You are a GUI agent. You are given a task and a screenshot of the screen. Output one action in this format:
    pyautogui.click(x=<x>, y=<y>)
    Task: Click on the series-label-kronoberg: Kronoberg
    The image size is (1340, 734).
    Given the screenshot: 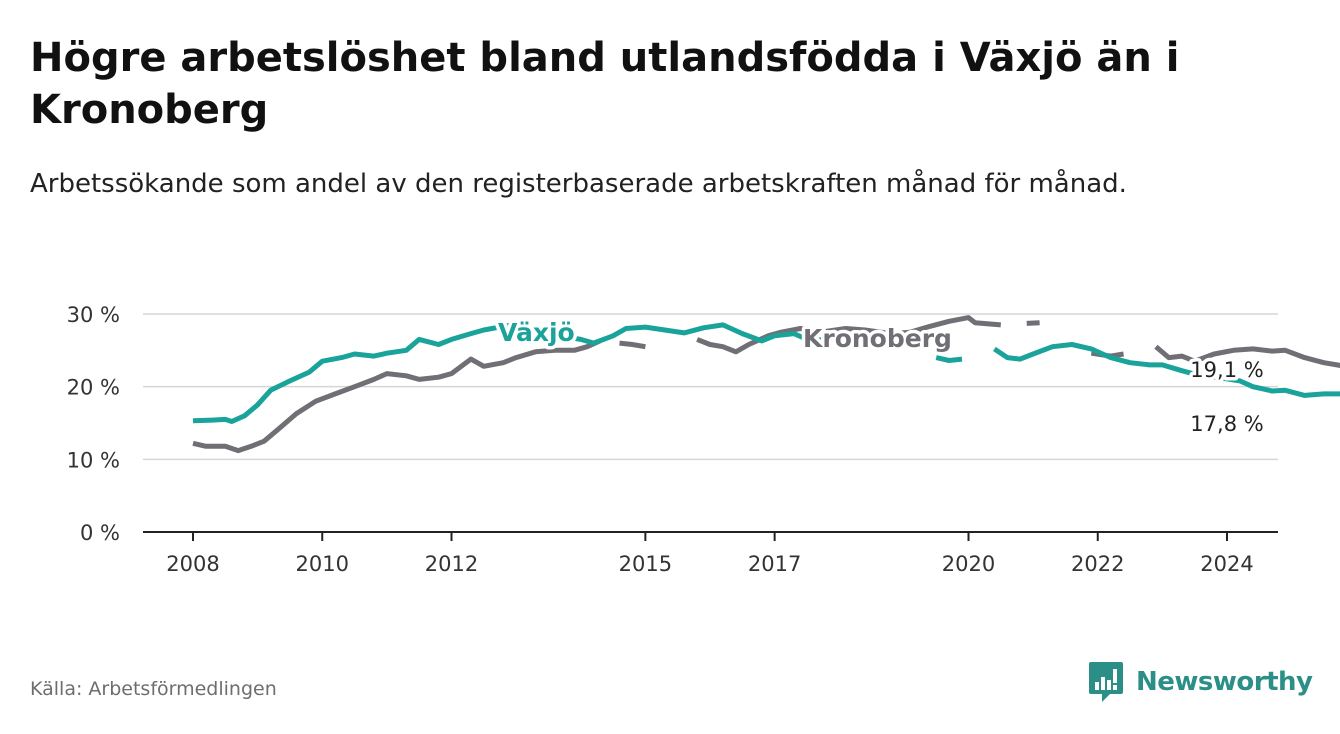 What is the action you would take?
    pyautogui.click(x=877, y=338)
    